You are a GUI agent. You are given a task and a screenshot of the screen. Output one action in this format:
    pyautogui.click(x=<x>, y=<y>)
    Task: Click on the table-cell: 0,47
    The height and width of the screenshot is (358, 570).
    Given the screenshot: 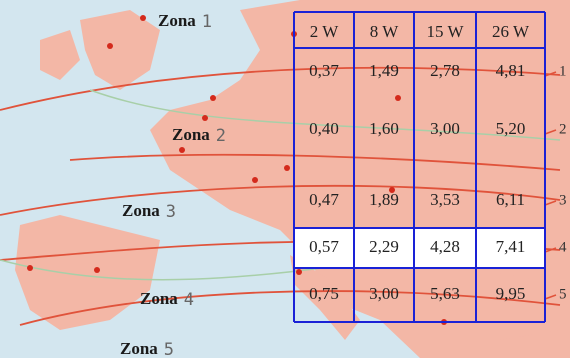 What is the action you would take?
    pyautogui.click(x=324, y=199)
    